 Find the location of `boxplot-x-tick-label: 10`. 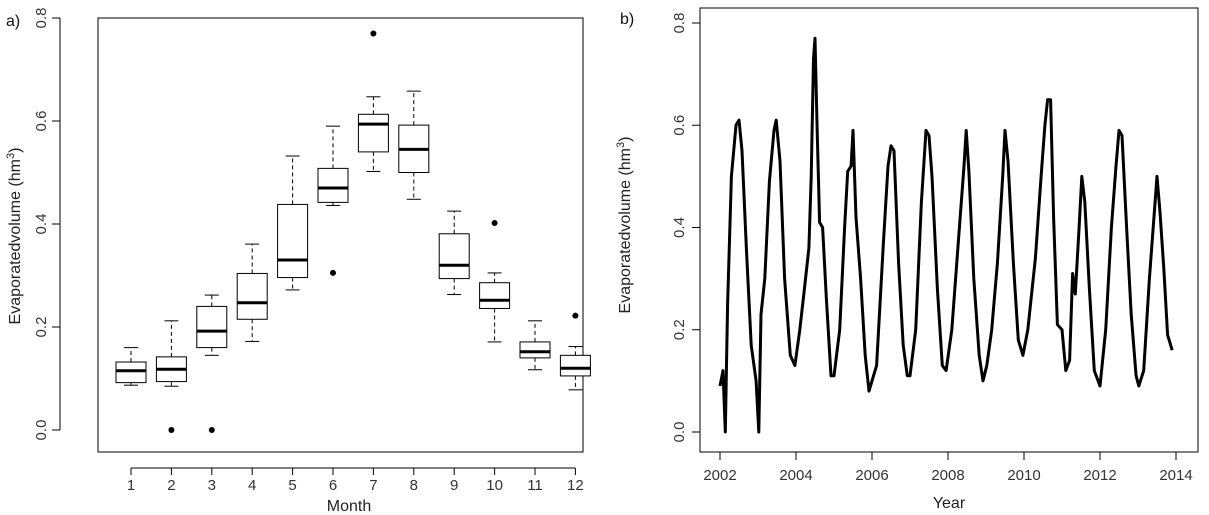

boxplot-x-tick-label: 10 is located at coordinates (494, 485).